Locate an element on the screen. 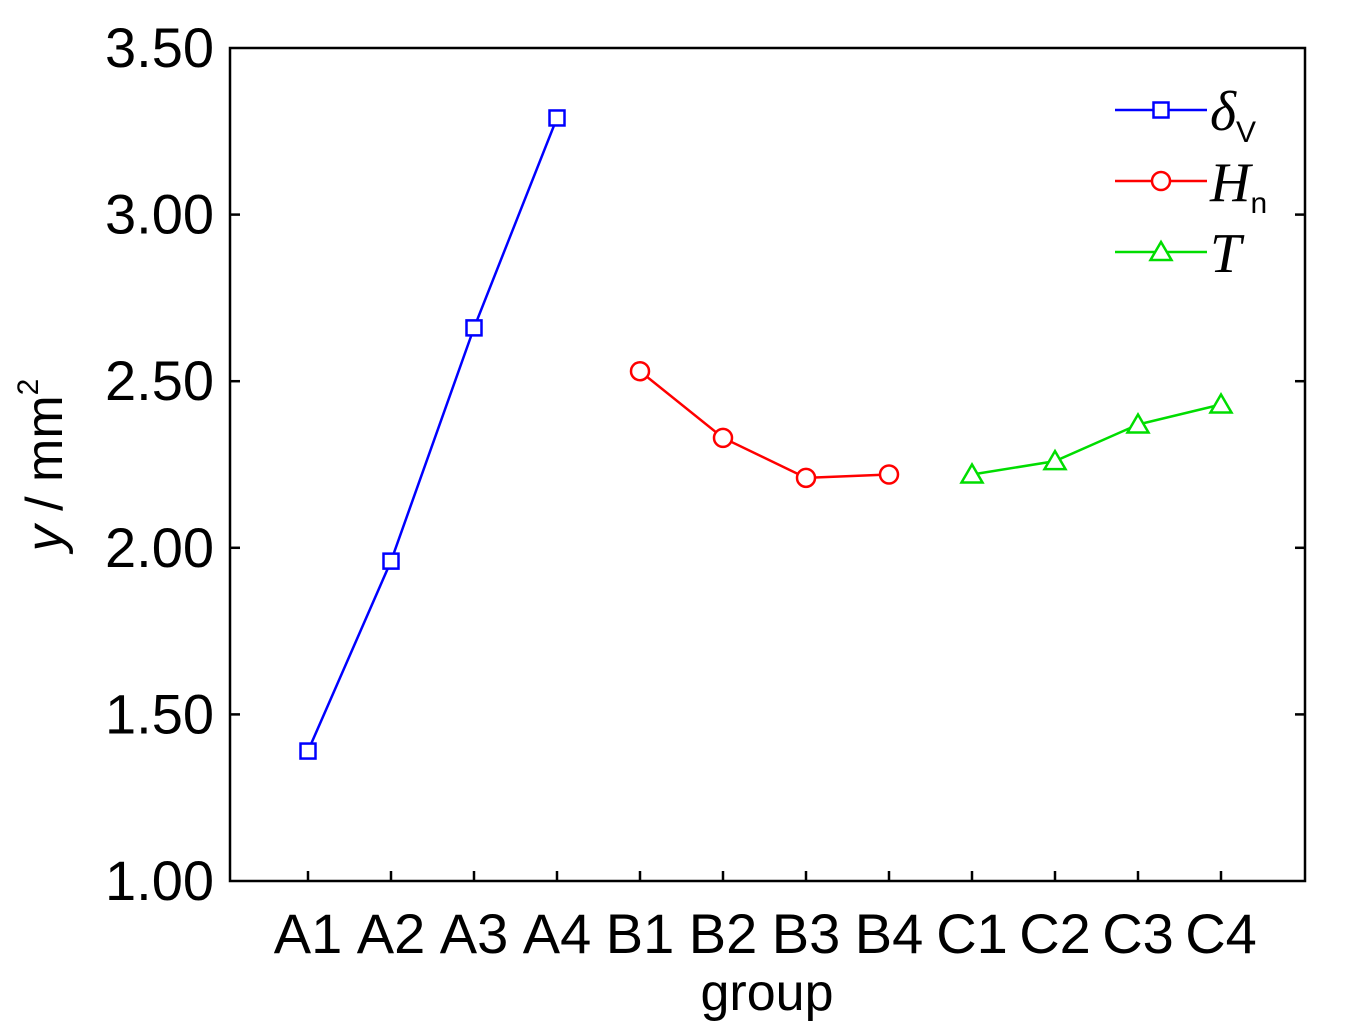 This screenshot has height=1025, width=1352. x-tick-label: B1 is located at coordinates (640, 933).